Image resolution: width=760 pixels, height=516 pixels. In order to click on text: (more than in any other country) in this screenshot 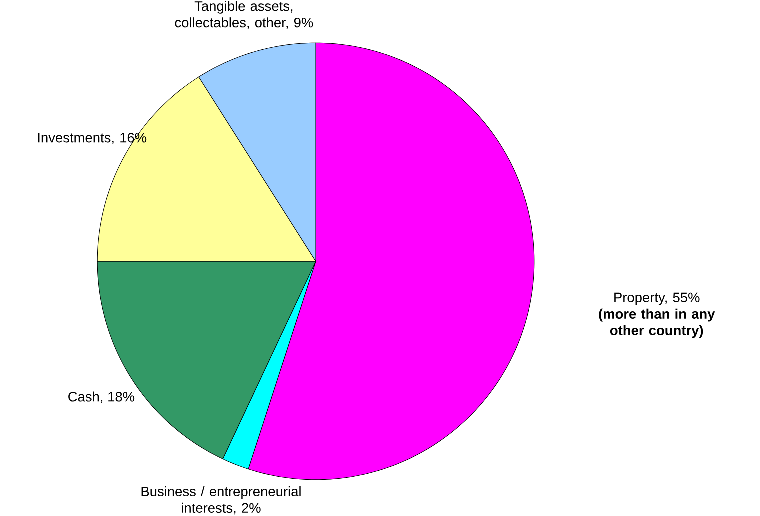, I will do `click(657, 323)`.